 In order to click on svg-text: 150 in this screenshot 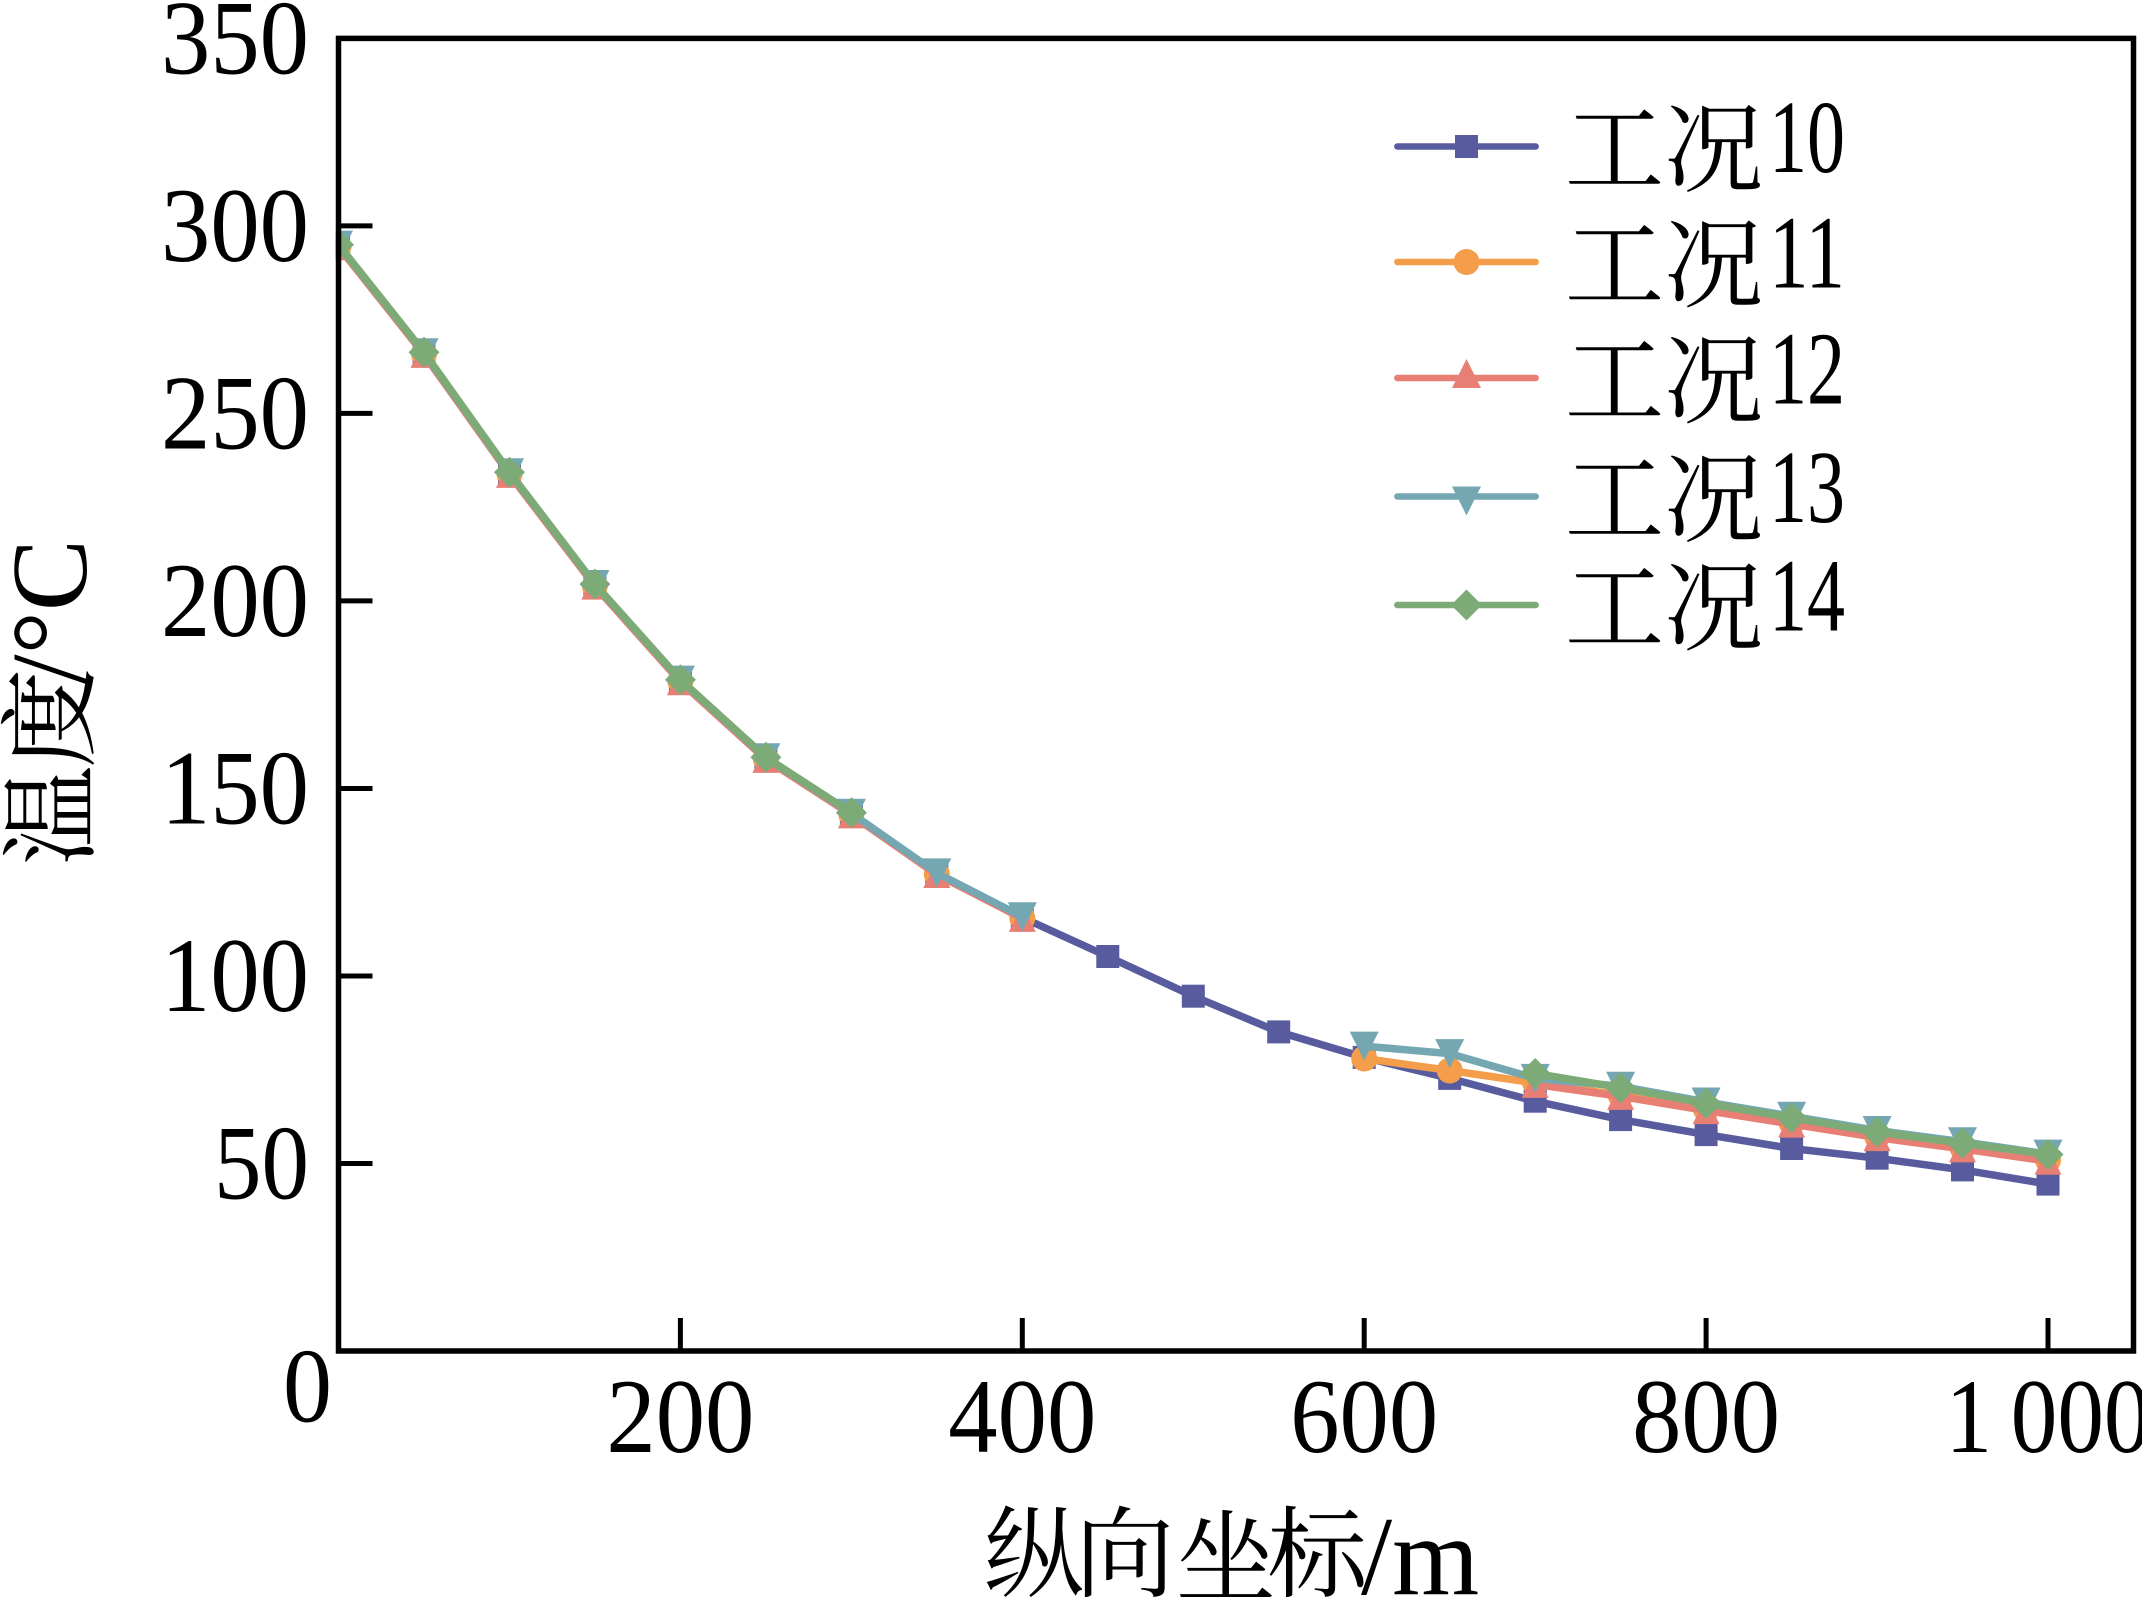, I will do `click(235, 788)`.